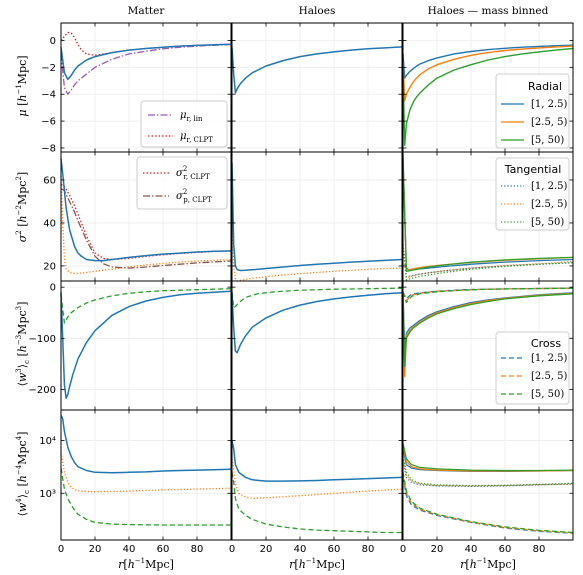  Describe the element at coordinates (49, 266) in the screenshot. I see `ytick-label: 20` at that location.